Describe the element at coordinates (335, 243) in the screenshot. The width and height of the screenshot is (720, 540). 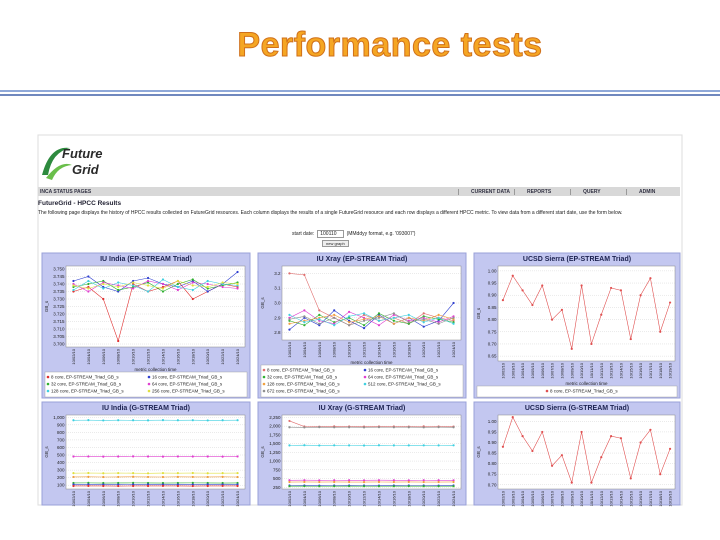
I see `graph-button: new graph` at that location.